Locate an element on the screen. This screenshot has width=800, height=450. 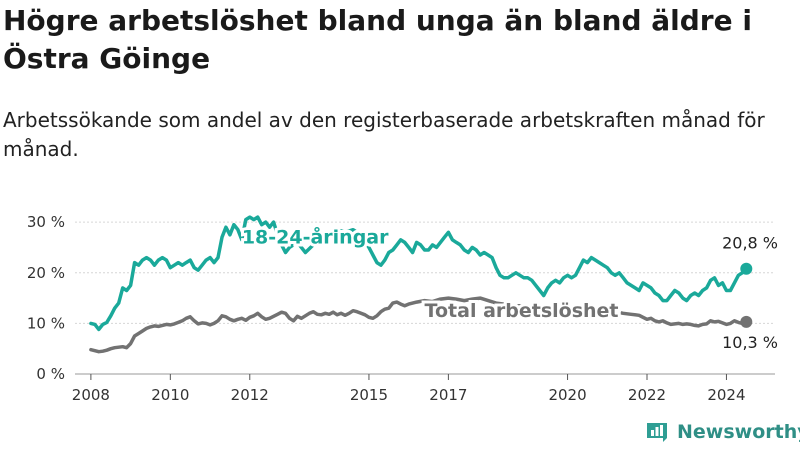
x-tick-label: 2012 is located at coordinates (250, 395).